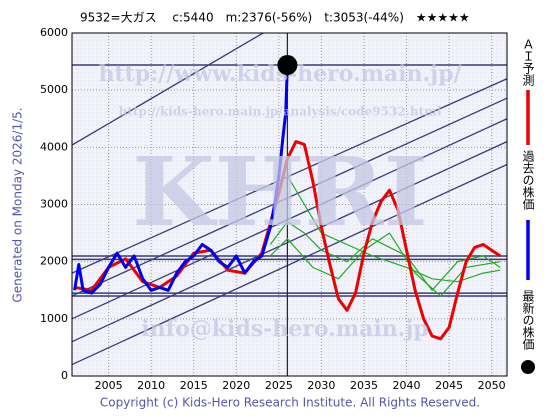 This screenshot has width=560, height=420. What do you see at coordinates (54, 204) in the screenshot?
I see `y-tick-label: 3000` at bounding box center [54, 204].